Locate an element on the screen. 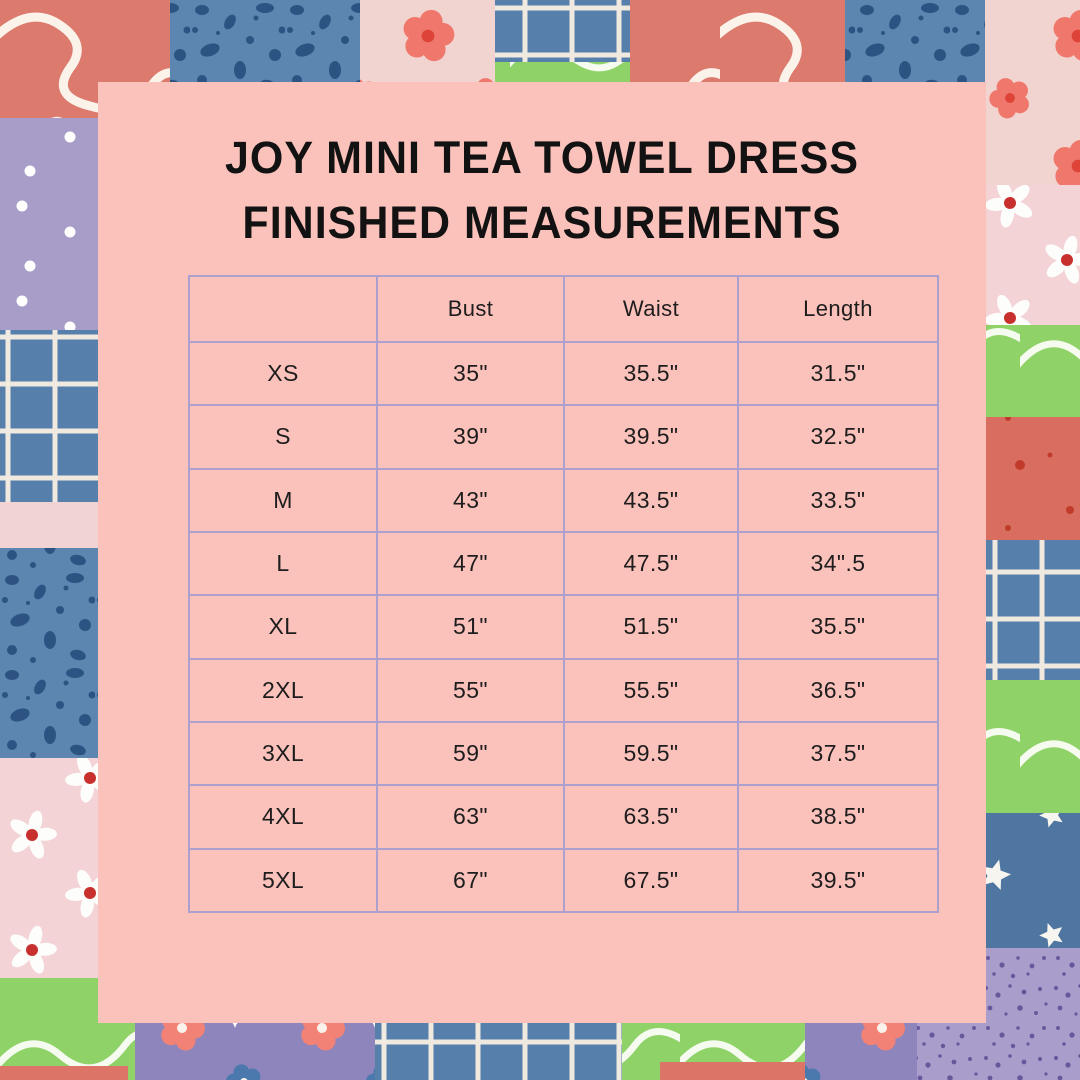  table-row: 4XL 63" 63.5" 38.5" is located at coordinates (563, 817).